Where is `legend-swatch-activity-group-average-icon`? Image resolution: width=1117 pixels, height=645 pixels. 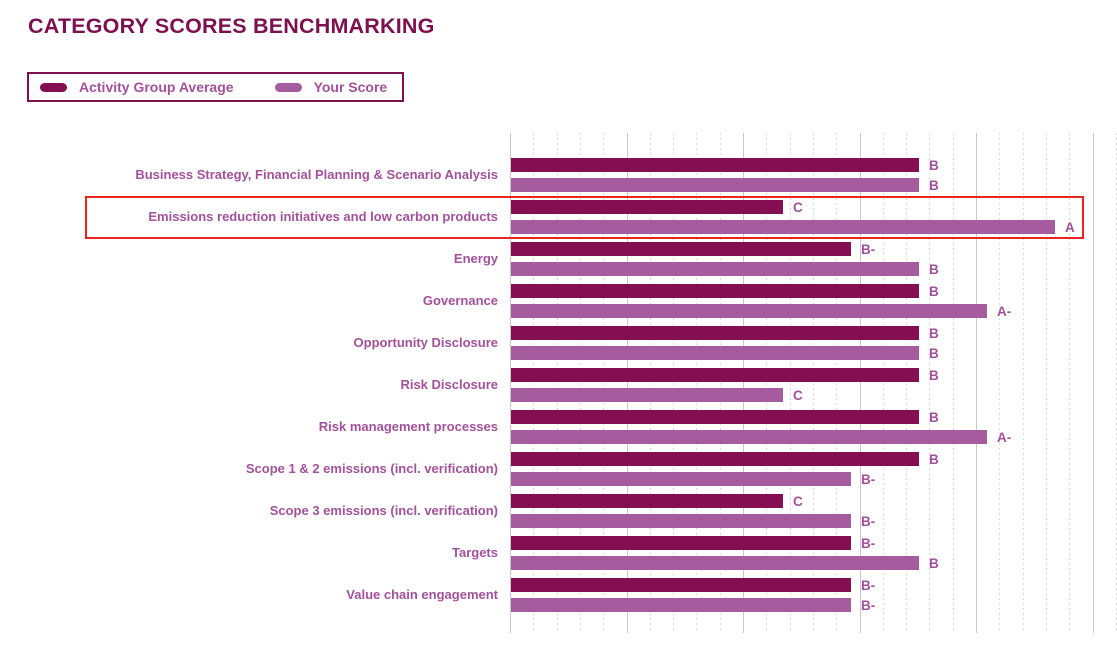 legend-swatch-activity-group-average-icon is located at coordinates (53, 87).